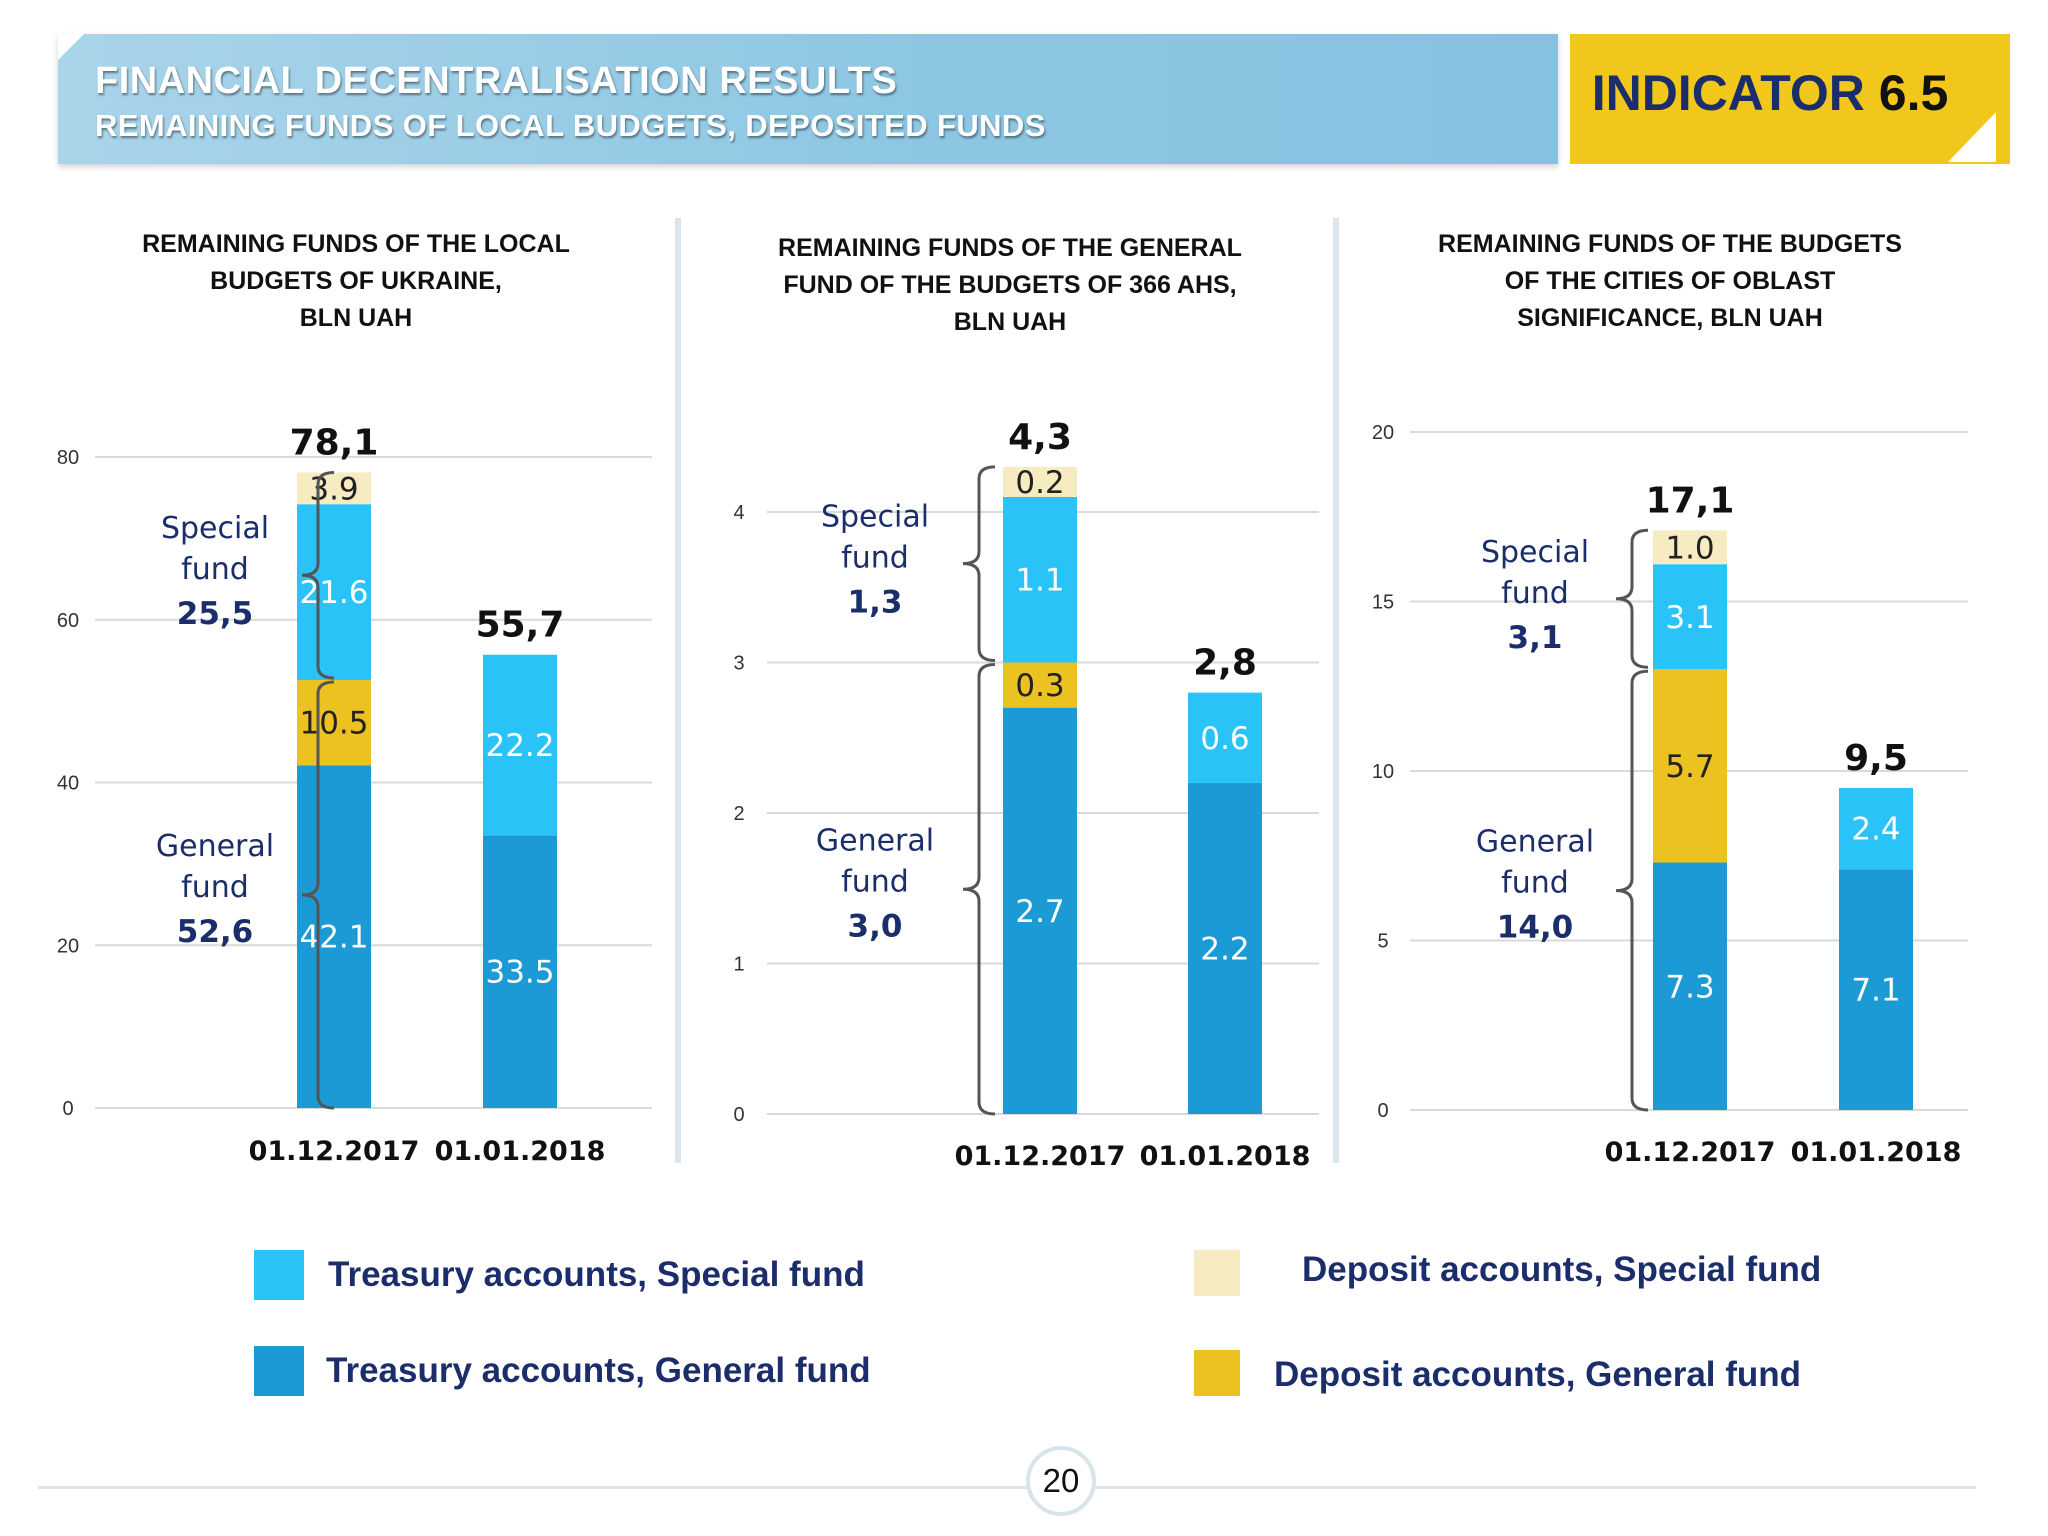  What do you see at coordinates (68, 621) in the screenshot?
I see `y-tick-label: 60` at bounding box center [68, 621].